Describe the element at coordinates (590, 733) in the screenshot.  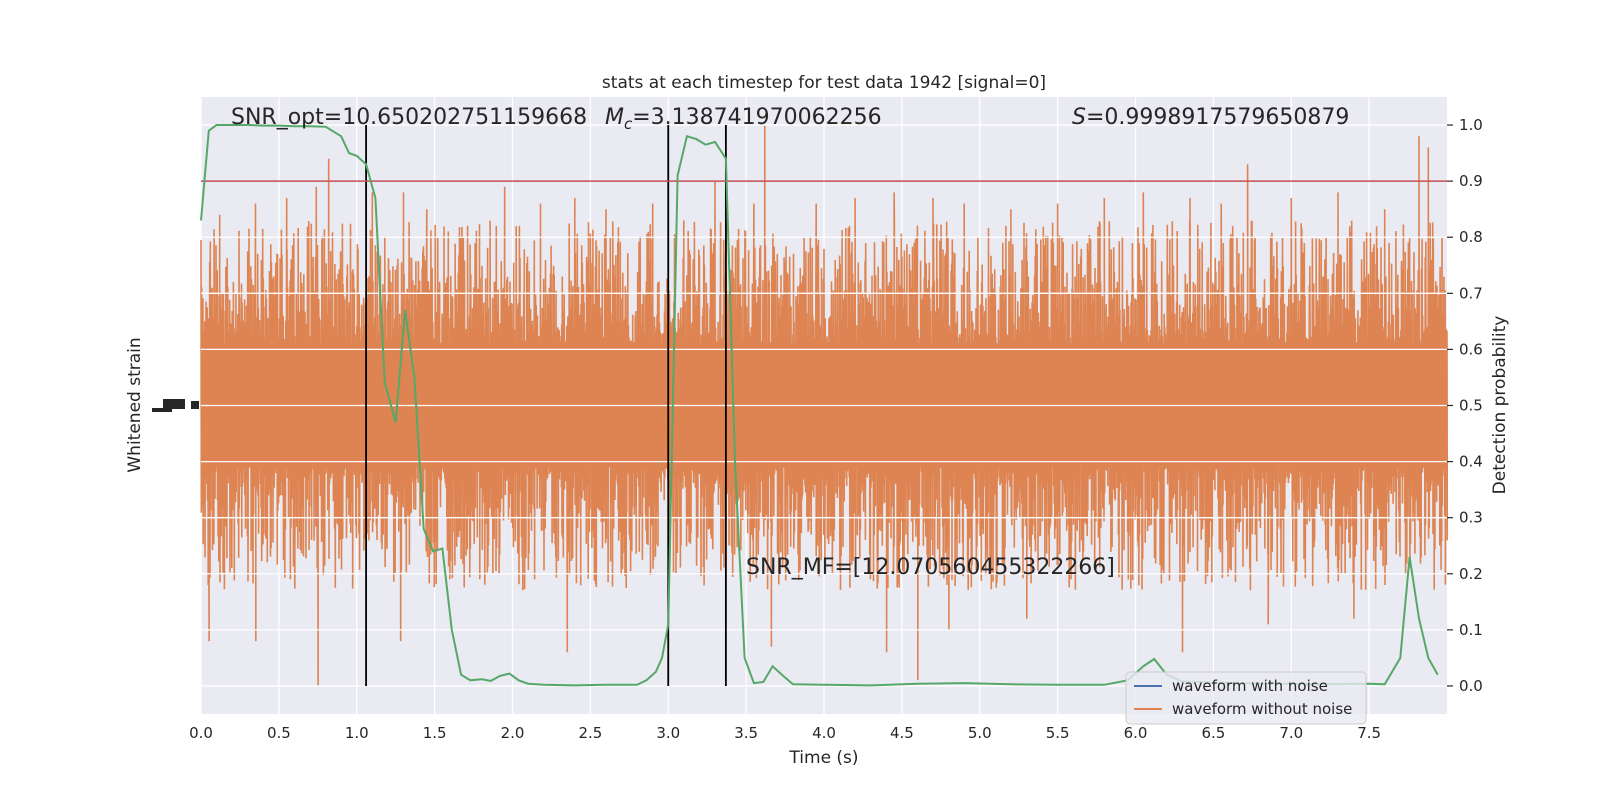
I see `x-tick-label: 2.5` at that location.